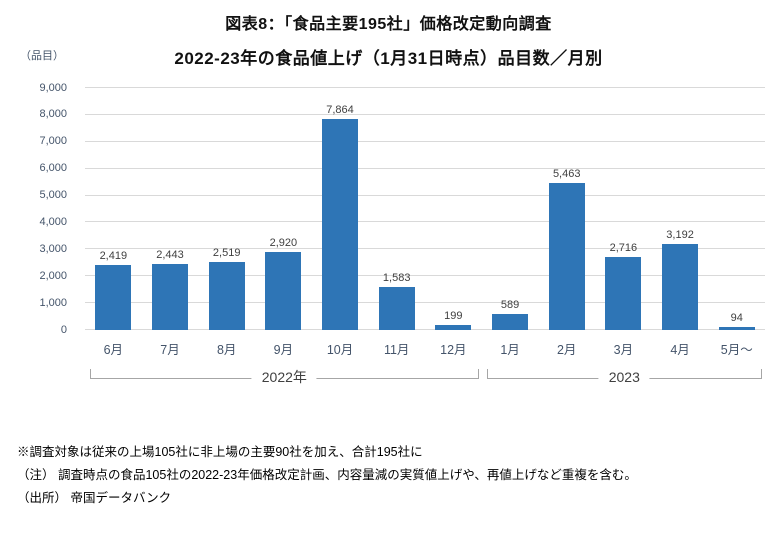  Describe the element at coordinates (170, 209) in the screenshot. I see `bar-column-7月: 2,443` at that location.